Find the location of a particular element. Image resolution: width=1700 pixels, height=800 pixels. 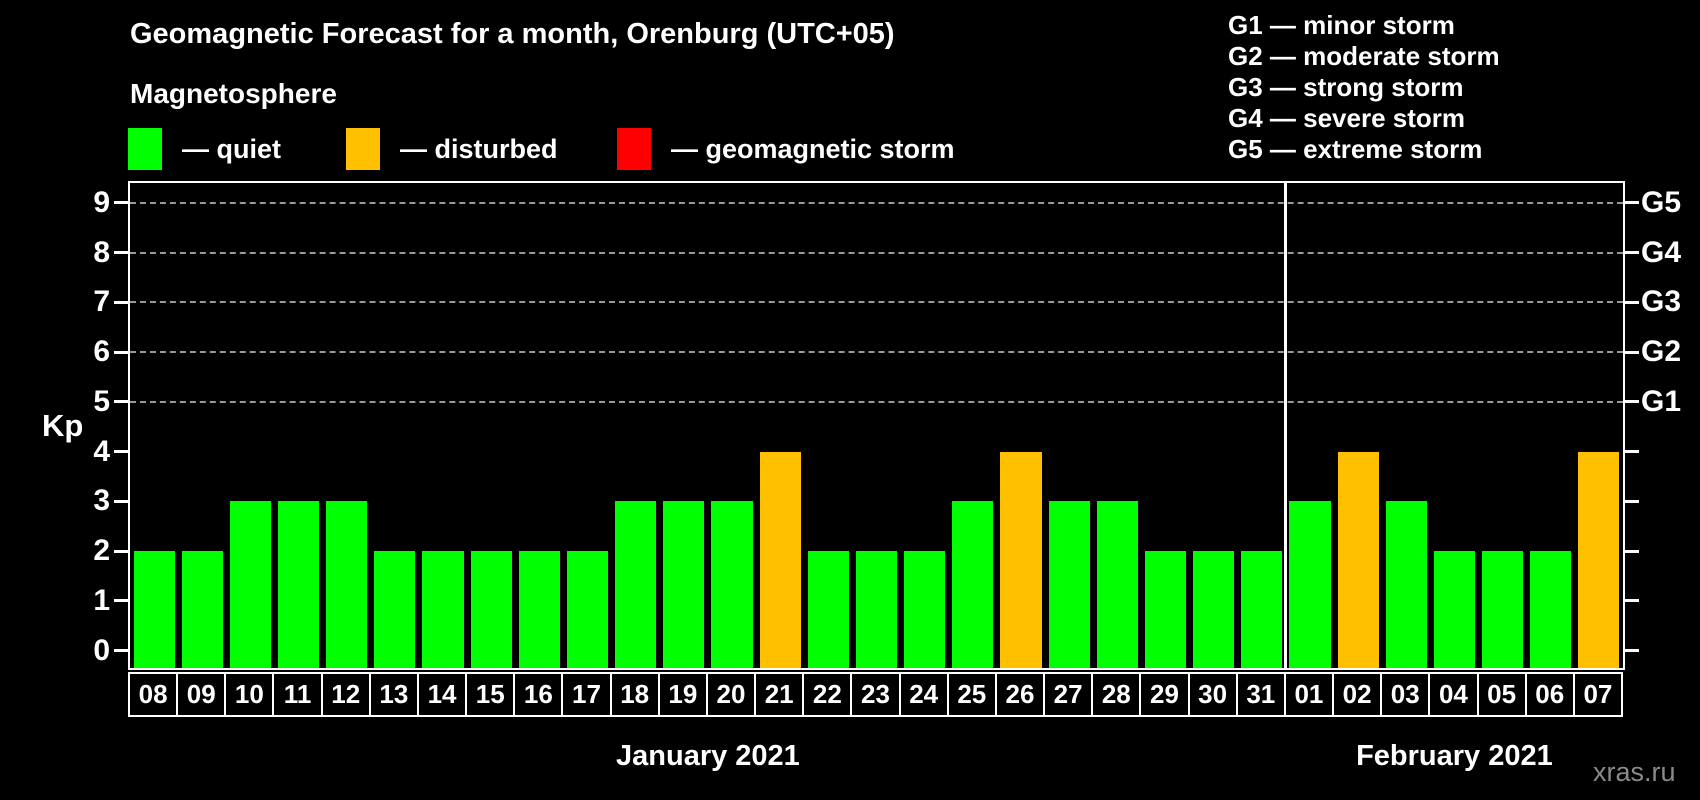

day-cell: 05 is located at coordinates (1501, 694).